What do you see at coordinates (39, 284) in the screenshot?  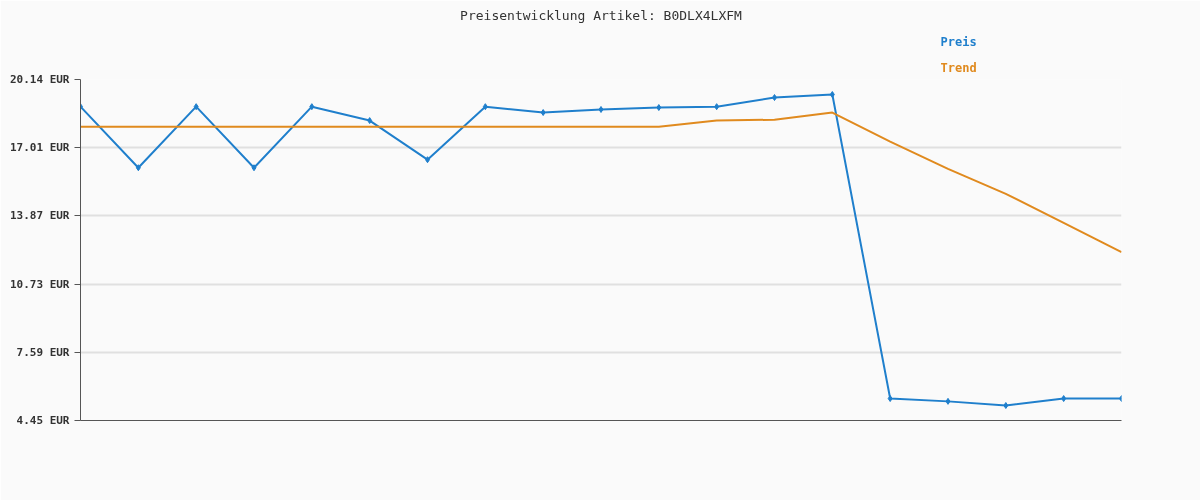 I see `y-tick-label: 10.73 EUR` at bounding box center [39, 284].